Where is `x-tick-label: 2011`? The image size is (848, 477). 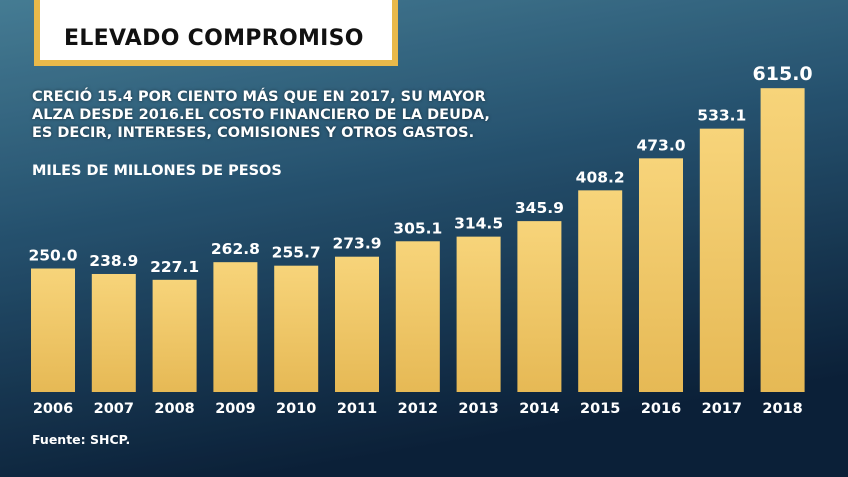 x-tick-label: 2011 is located at coordinates (357, 409).